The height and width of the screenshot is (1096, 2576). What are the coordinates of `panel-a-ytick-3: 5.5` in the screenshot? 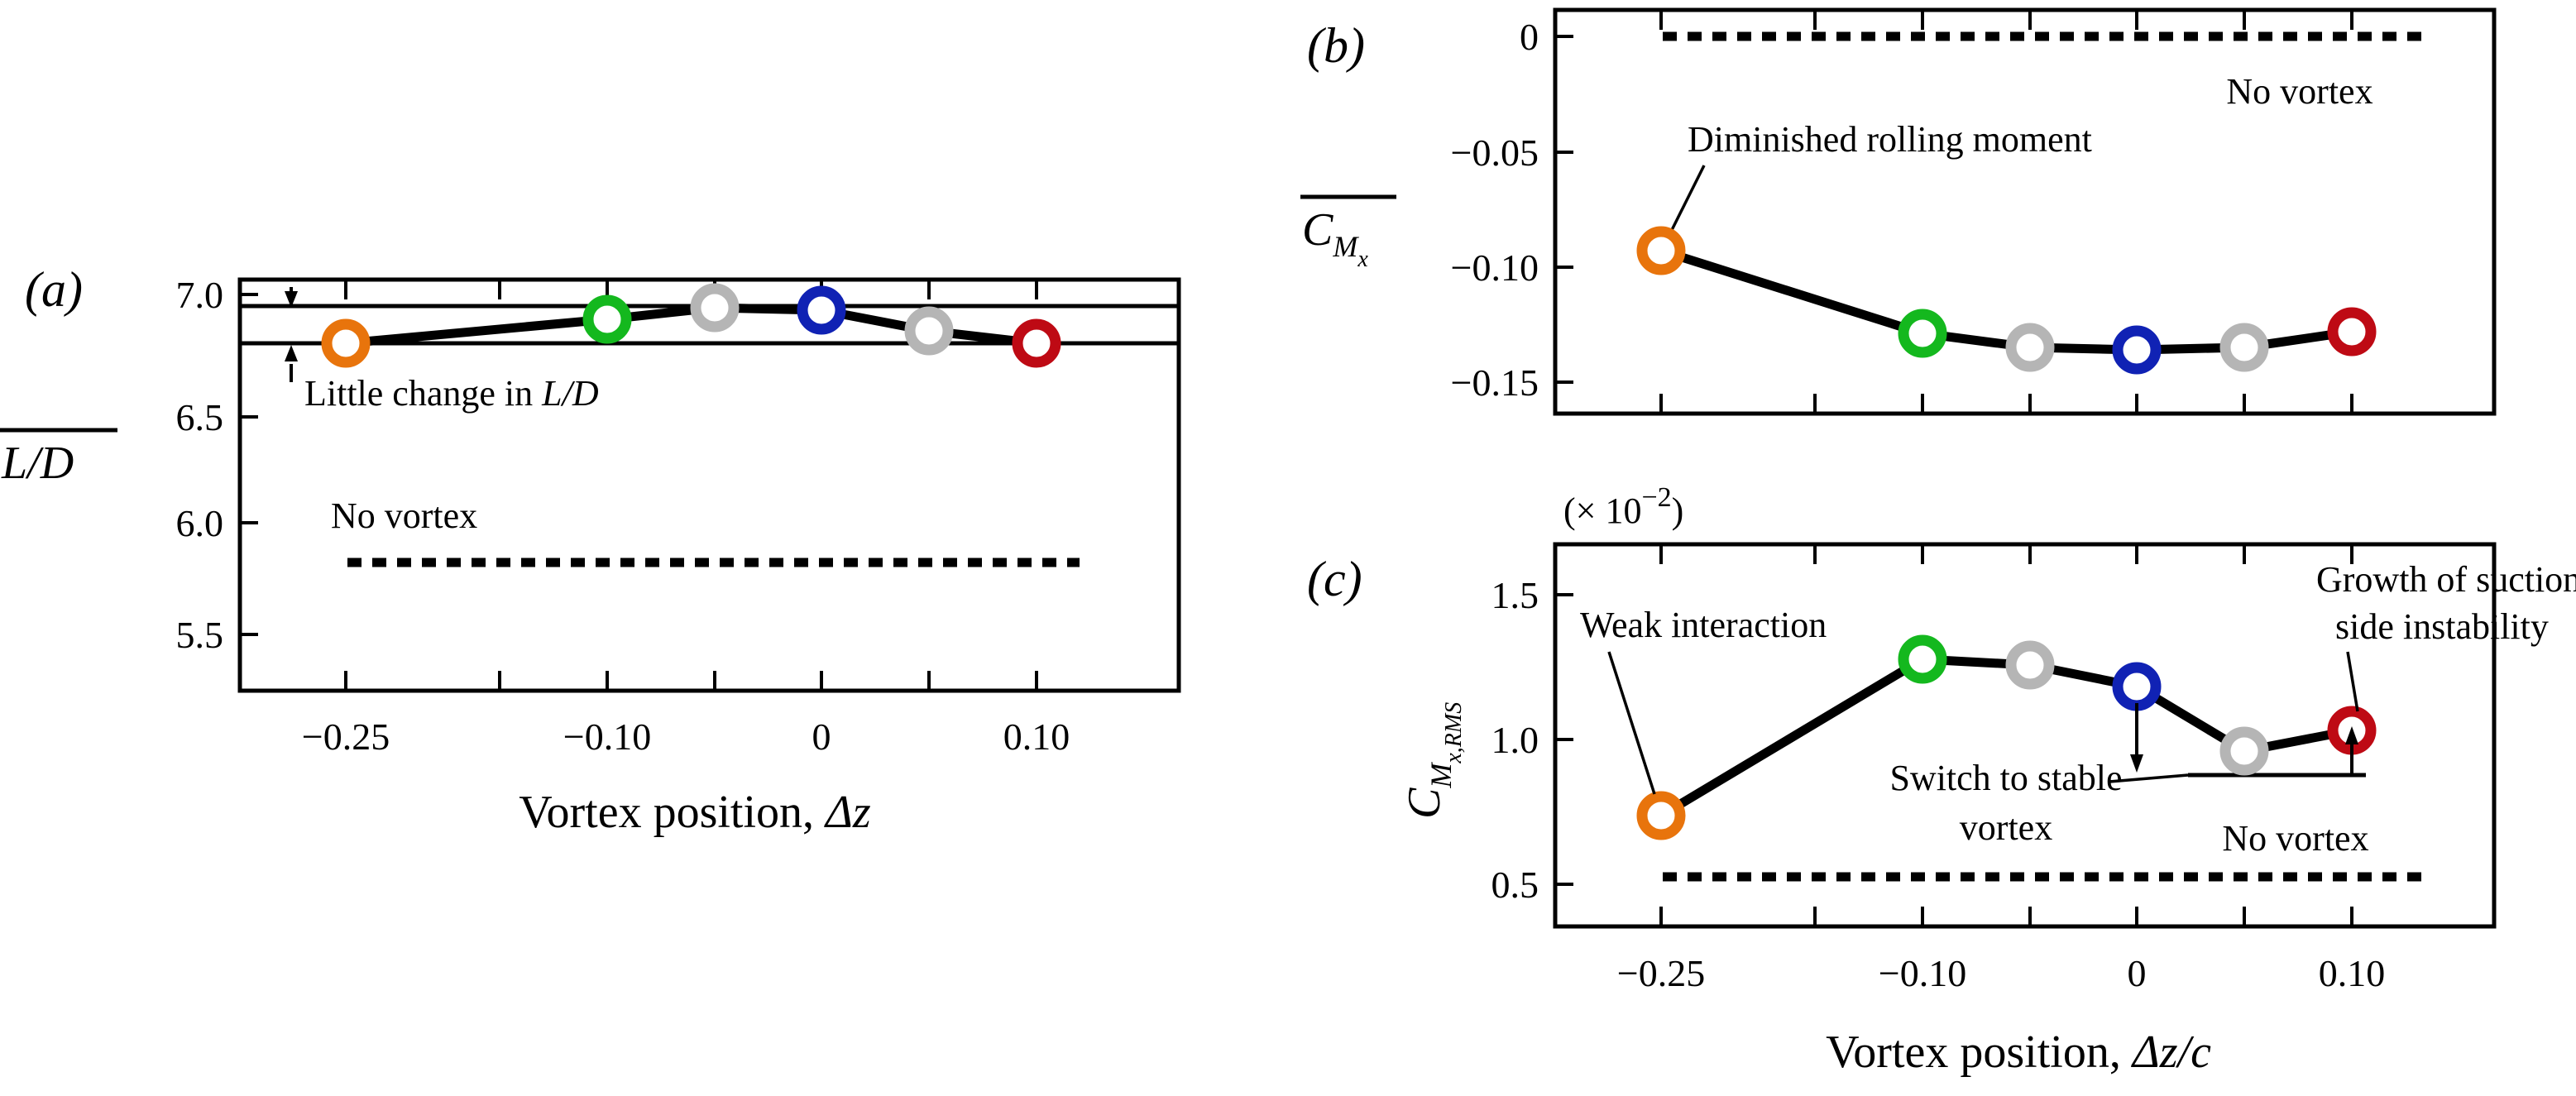 It's located at (200, 635).